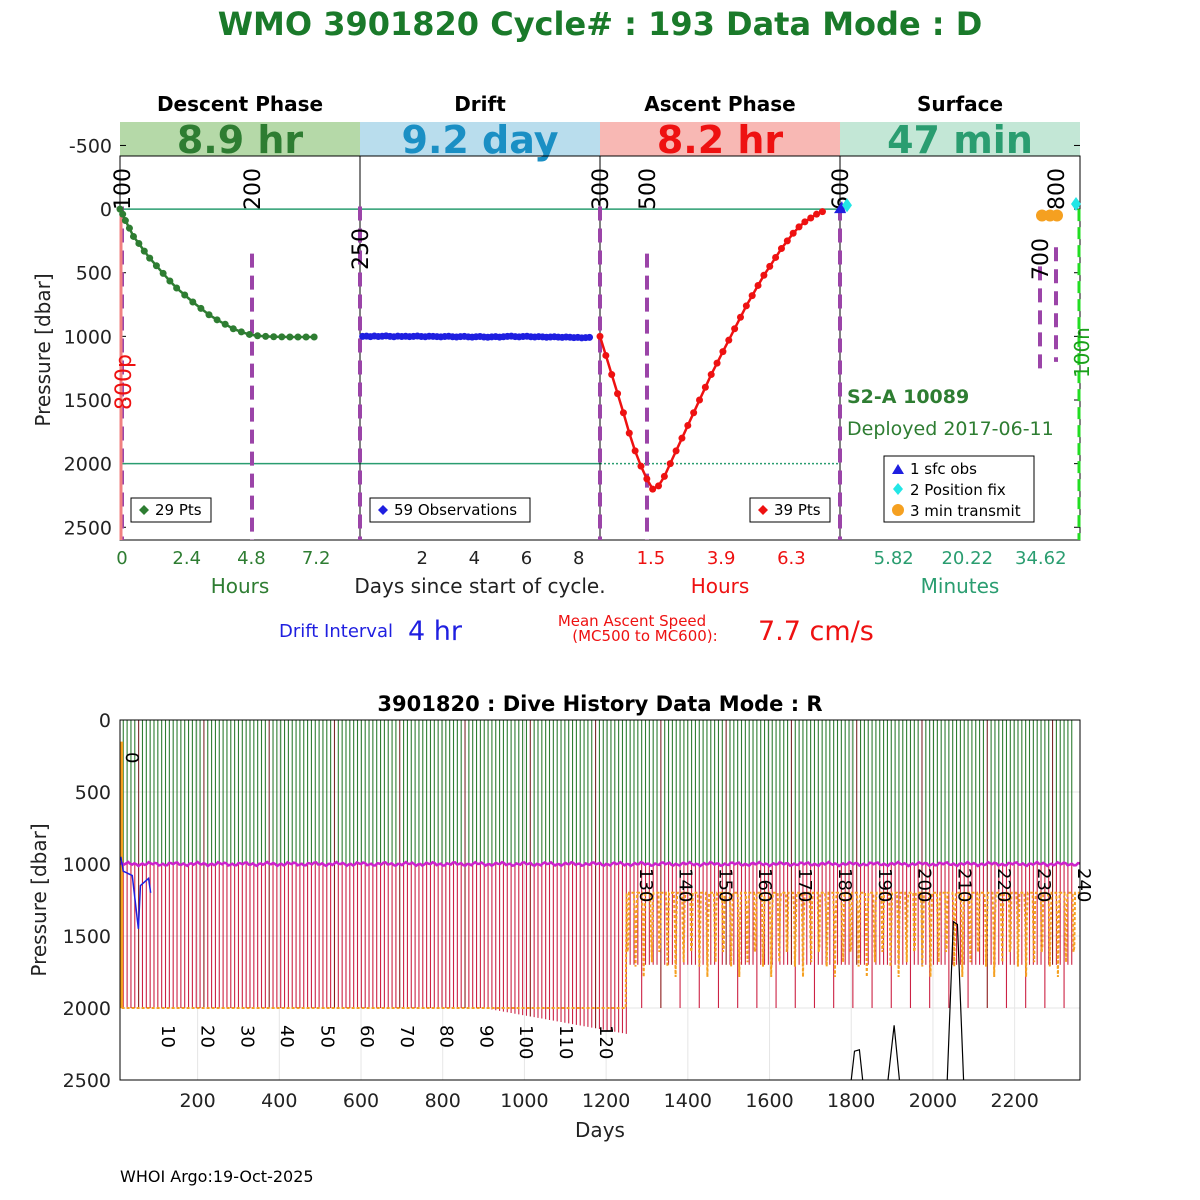 Image resolution: width=1200 pixels, height=1200 pixels. Describe the element at coordinates (804, 885) in the screenshot. I see `cycle-number-label: 170` at that location.